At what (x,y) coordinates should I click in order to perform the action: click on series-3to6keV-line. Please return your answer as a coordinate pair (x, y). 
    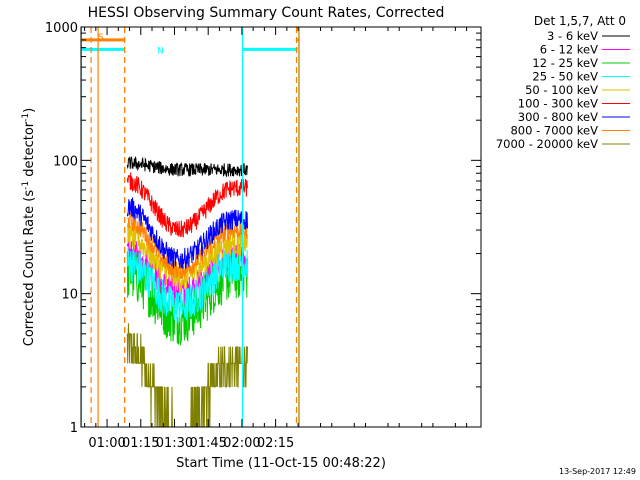
    Looking at the image, I should click on (187, 166).